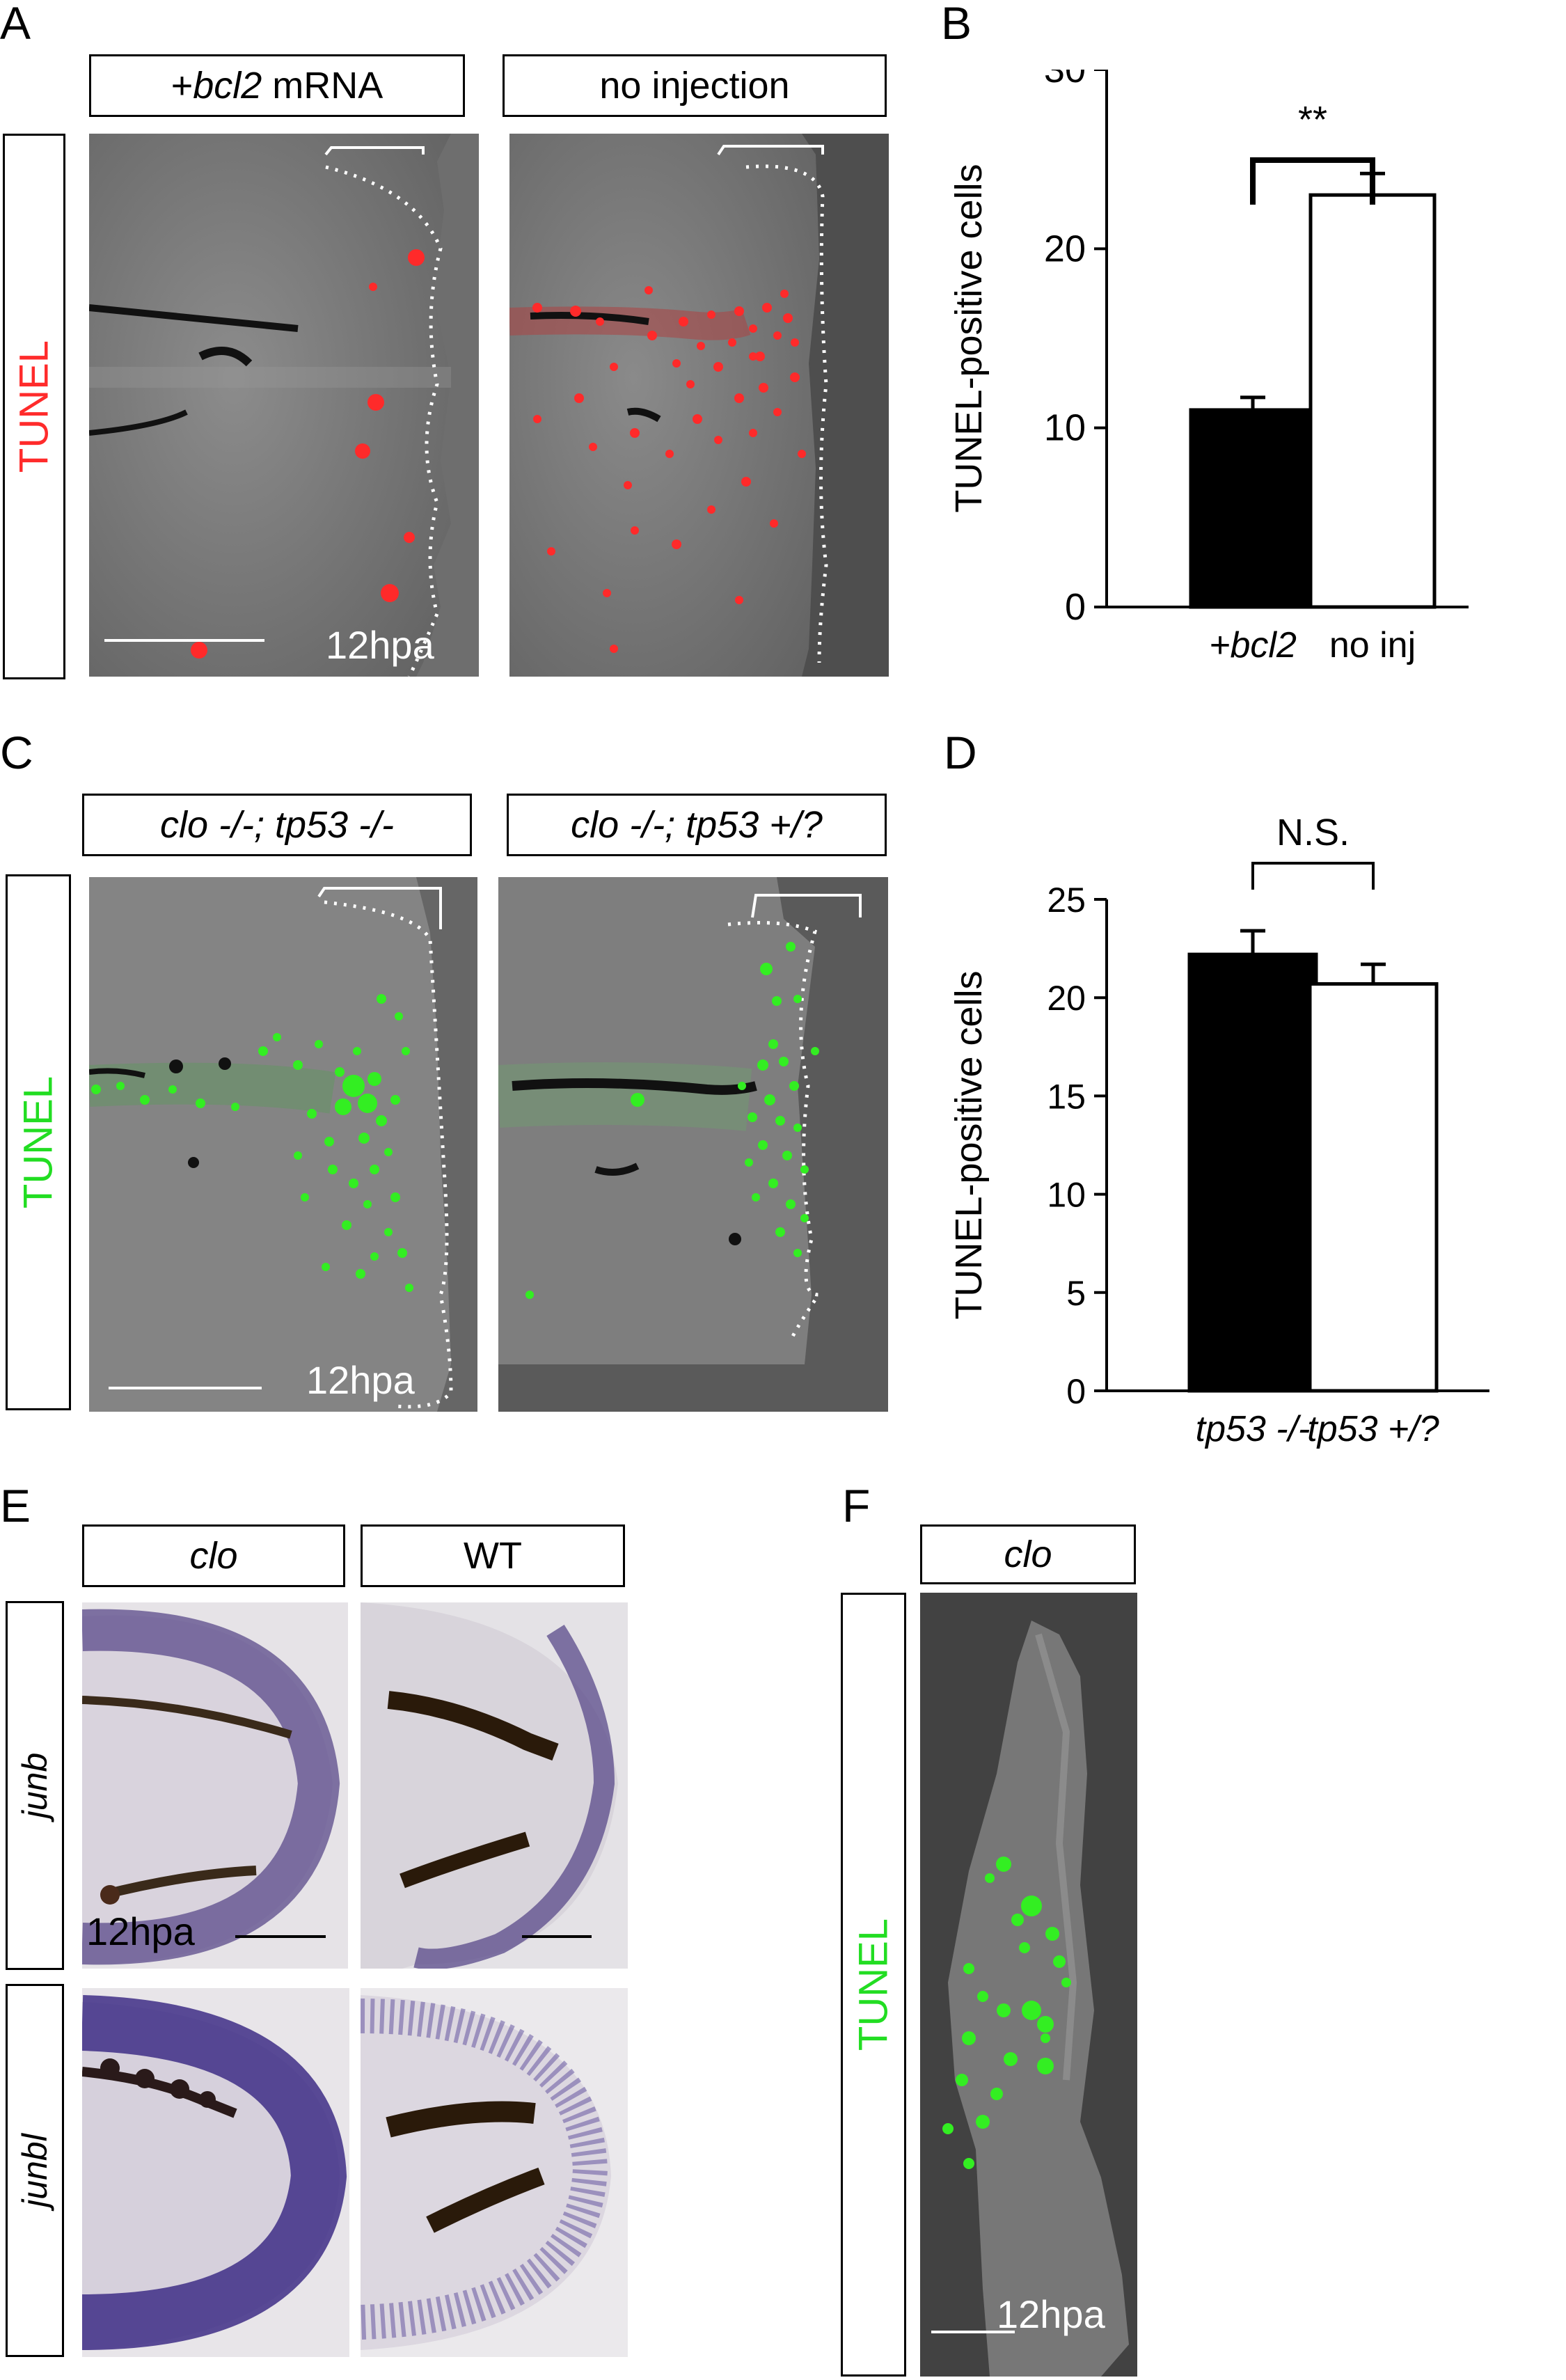 The image size is (1566, 2380). I want to click on panel-letter-d: D, so click(960, 753).